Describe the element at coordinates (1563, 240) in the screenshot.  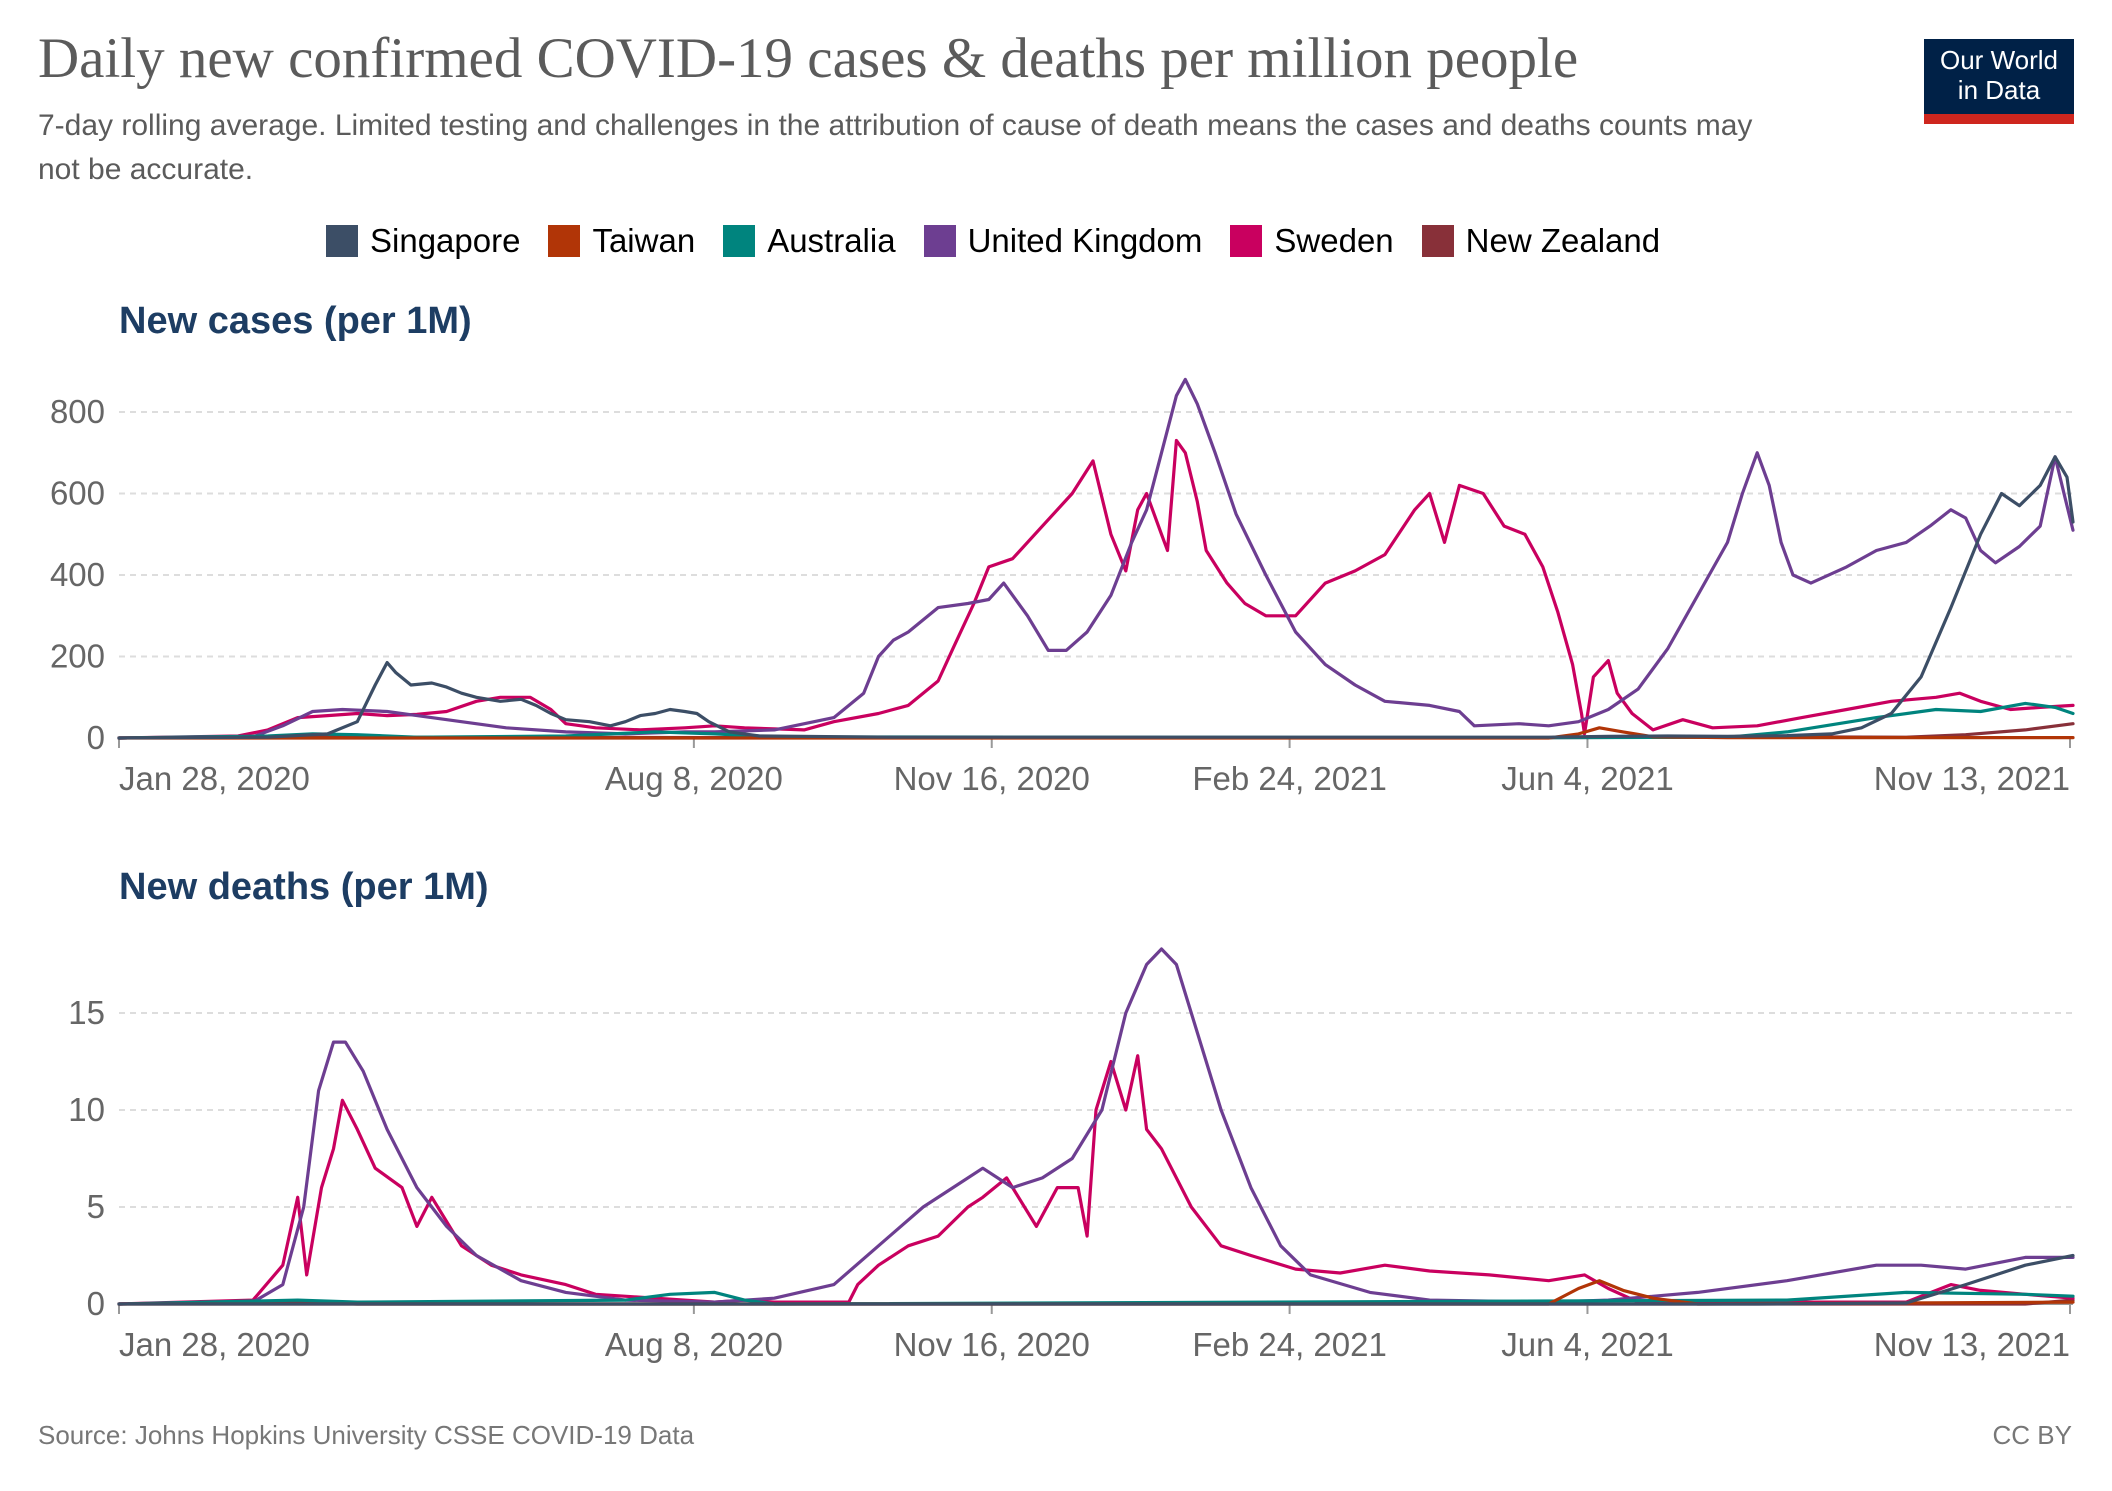
I see `legend-label: New Zealand` at that location.